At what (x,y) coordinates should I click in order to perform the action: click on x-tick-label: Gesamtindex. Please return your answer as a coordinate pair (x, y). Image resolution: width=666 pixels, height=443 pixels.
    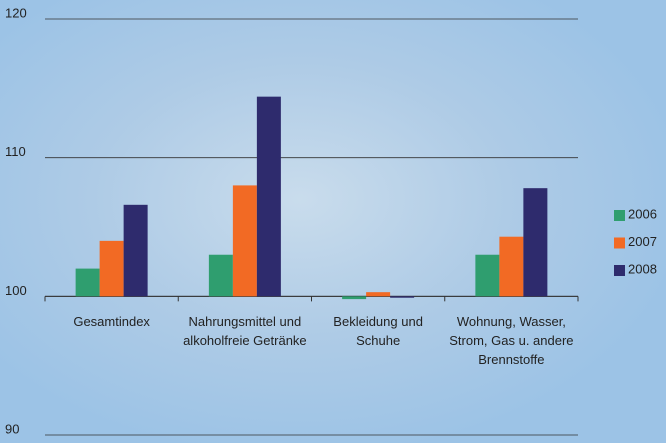
    Looking at the image, I should click on (111, 322).